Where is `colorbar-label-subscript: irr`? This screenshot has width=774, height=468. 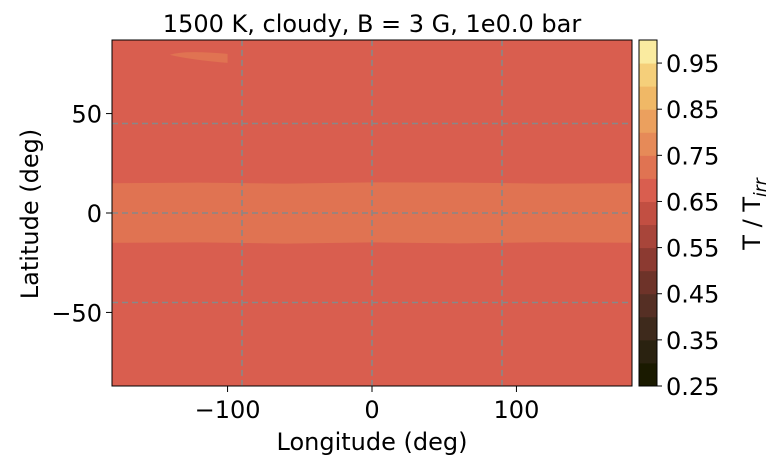
colorbar-label-subscript: irr is located at coordinates (761, 187).